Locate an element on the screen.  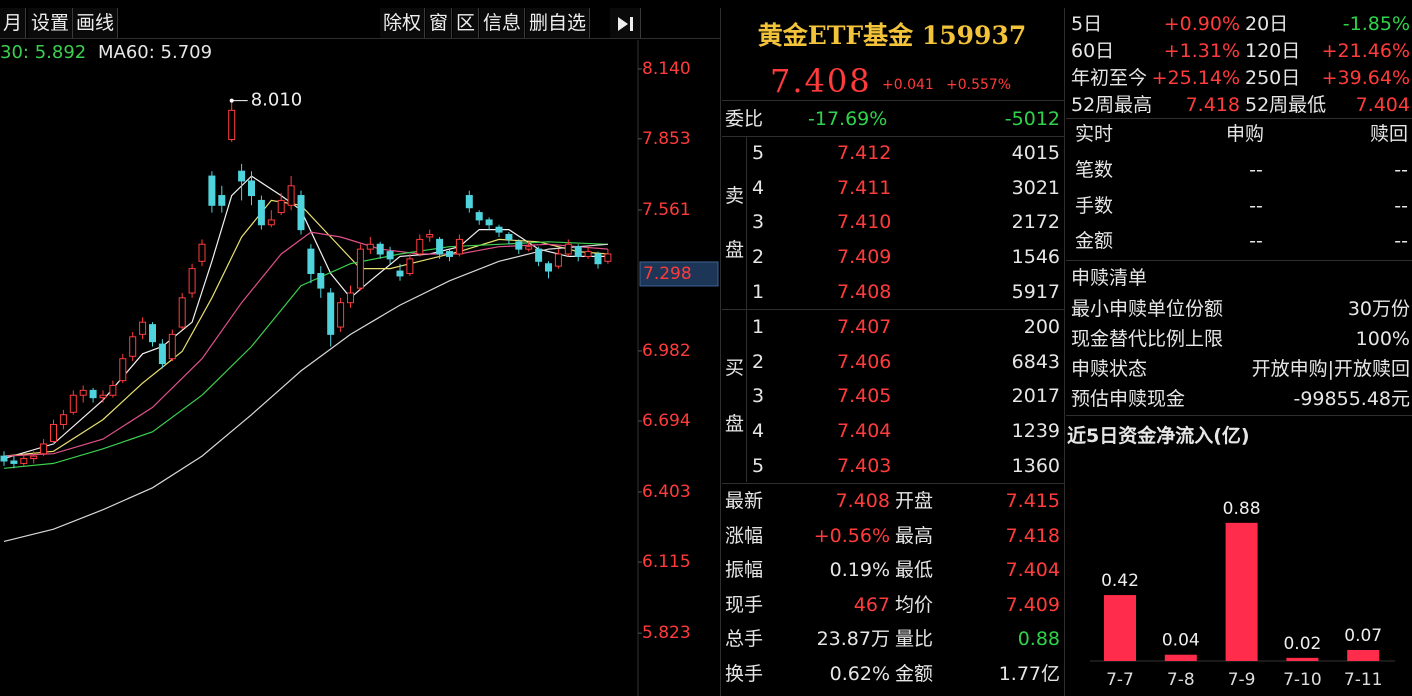
x-tick-label: 7-10 is located at coordinates (1302, 680).